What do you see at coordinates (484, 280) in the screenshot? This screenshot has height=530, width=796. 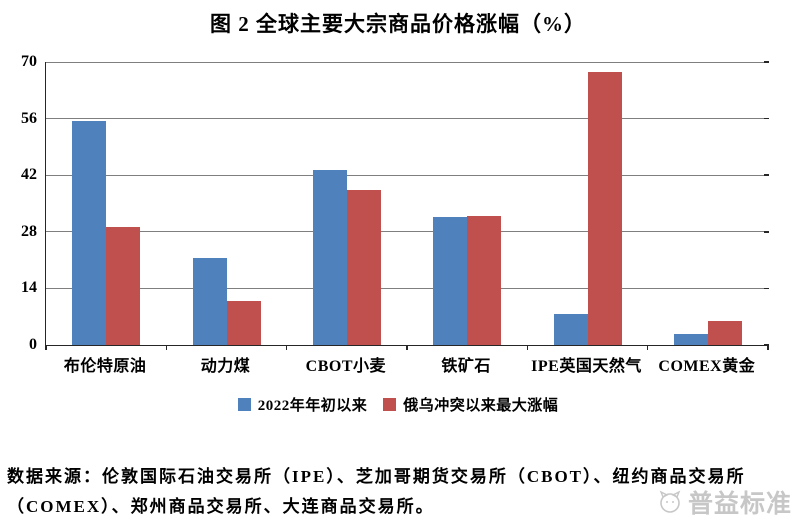 I see `bar-俄乌冲突以来最大涨幅-铁矿石` at bounding box center [484, 280].